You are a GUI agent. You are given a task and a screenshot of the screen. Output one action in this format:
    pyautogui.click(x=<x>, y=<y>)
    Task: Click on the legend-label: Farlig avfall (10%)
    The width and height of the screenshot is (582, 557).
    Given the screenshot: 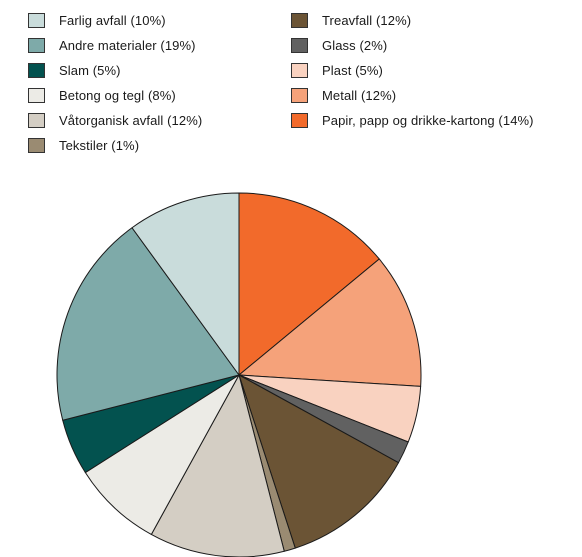 What is the action you would take?
    pyautogui.click(x=112, y=20)
    